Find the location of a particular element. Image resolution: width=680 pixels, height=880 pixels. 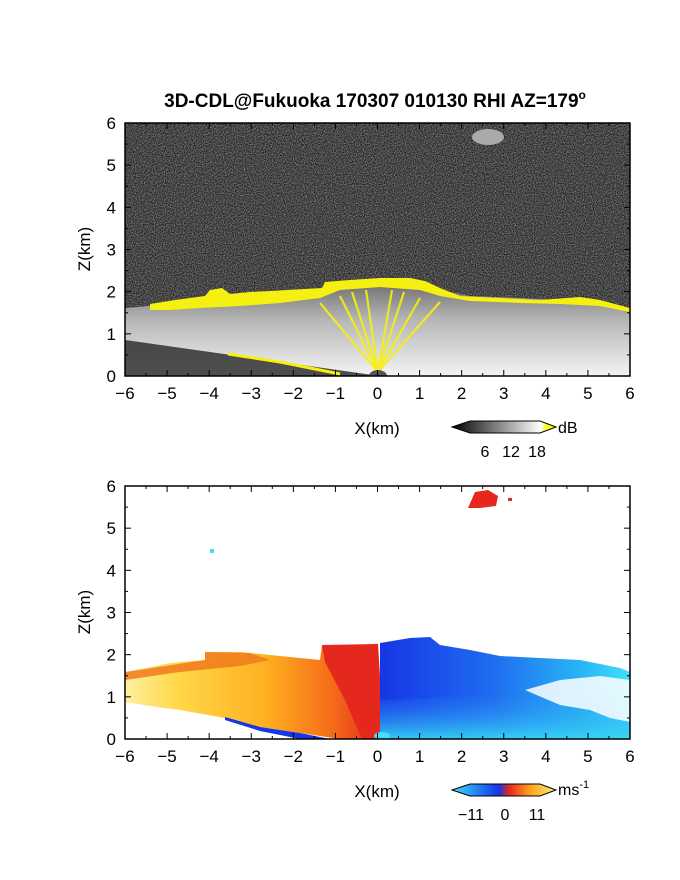

x-tick-labels-1: −6 −5 −4 −3 −2 −1 0 1 2 3 4 5 6 is located at coordinates (374, 393).